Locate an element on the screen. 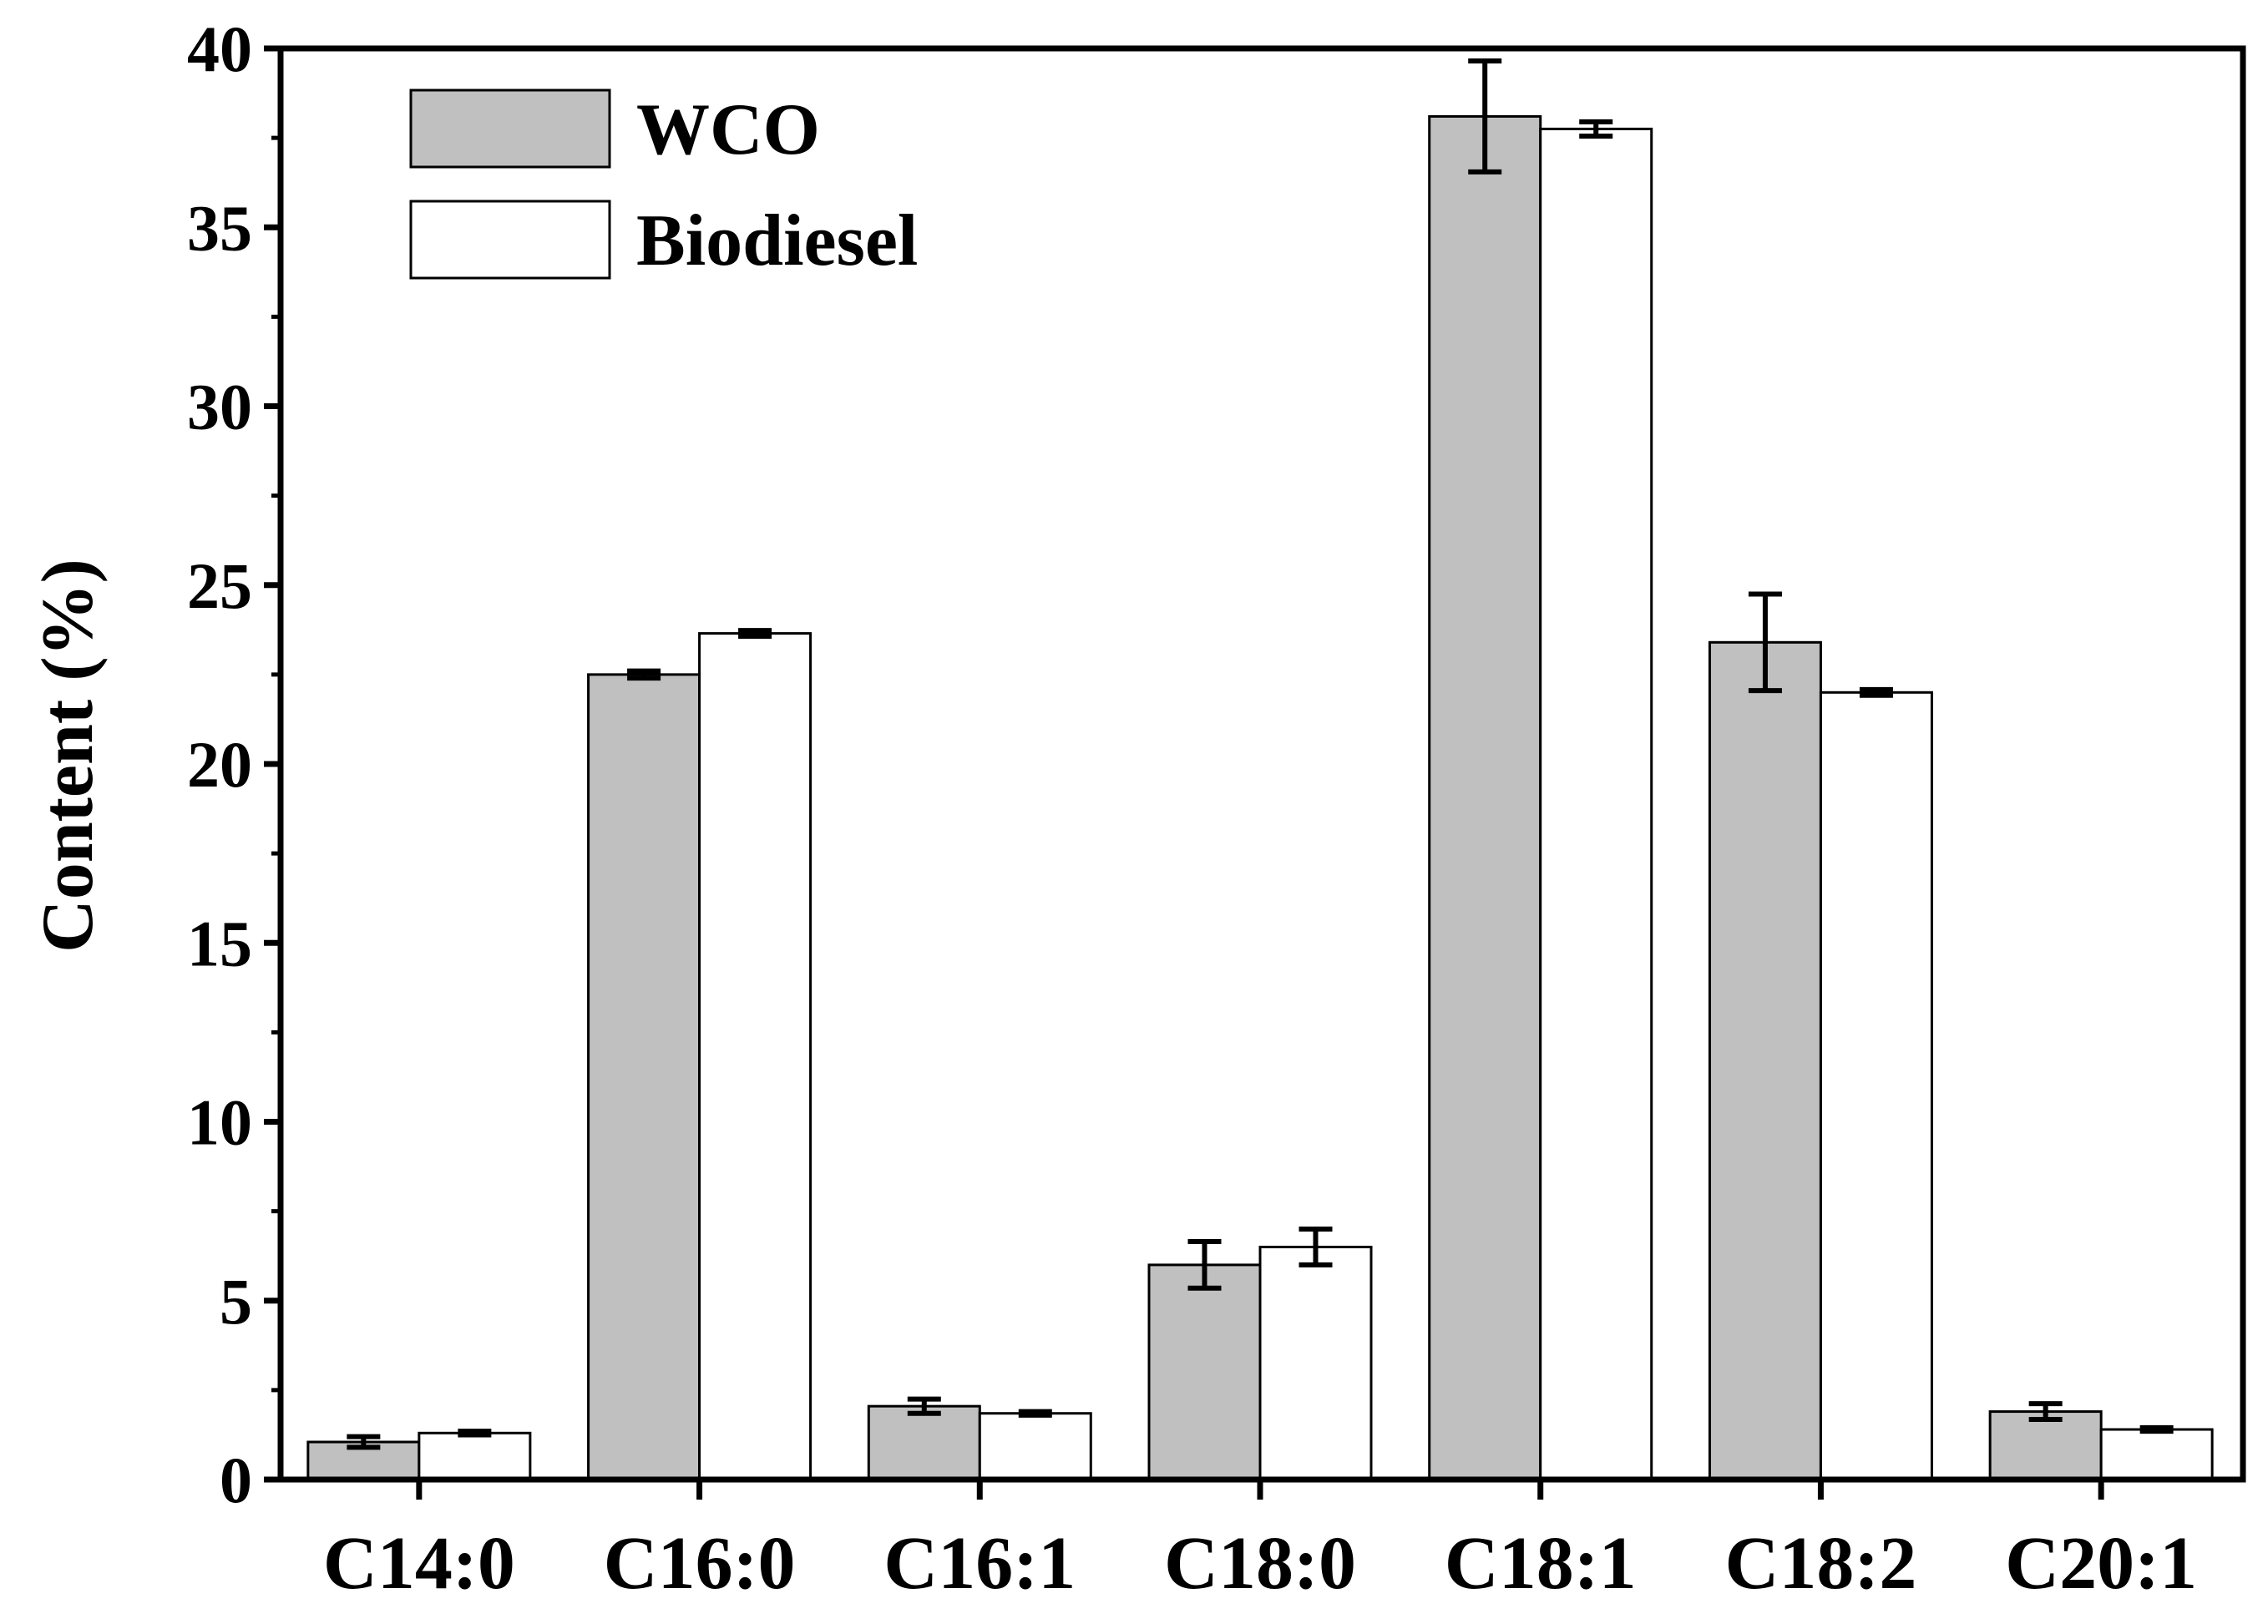 The image size is (2268, 1624). x-tick-label-c18-1: C18:1 is located at coordinates (1541, 1563).